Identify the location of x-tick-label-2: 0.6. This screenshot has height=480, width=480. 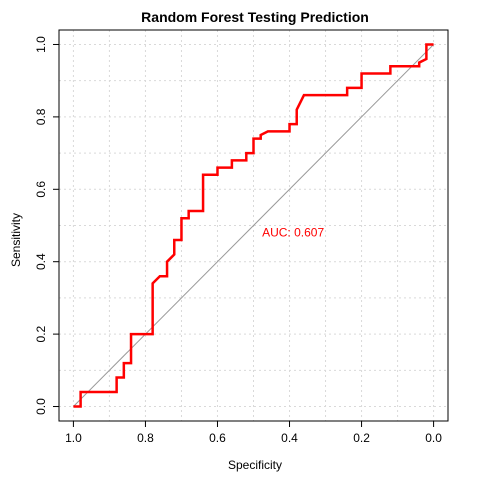
(217, 438).